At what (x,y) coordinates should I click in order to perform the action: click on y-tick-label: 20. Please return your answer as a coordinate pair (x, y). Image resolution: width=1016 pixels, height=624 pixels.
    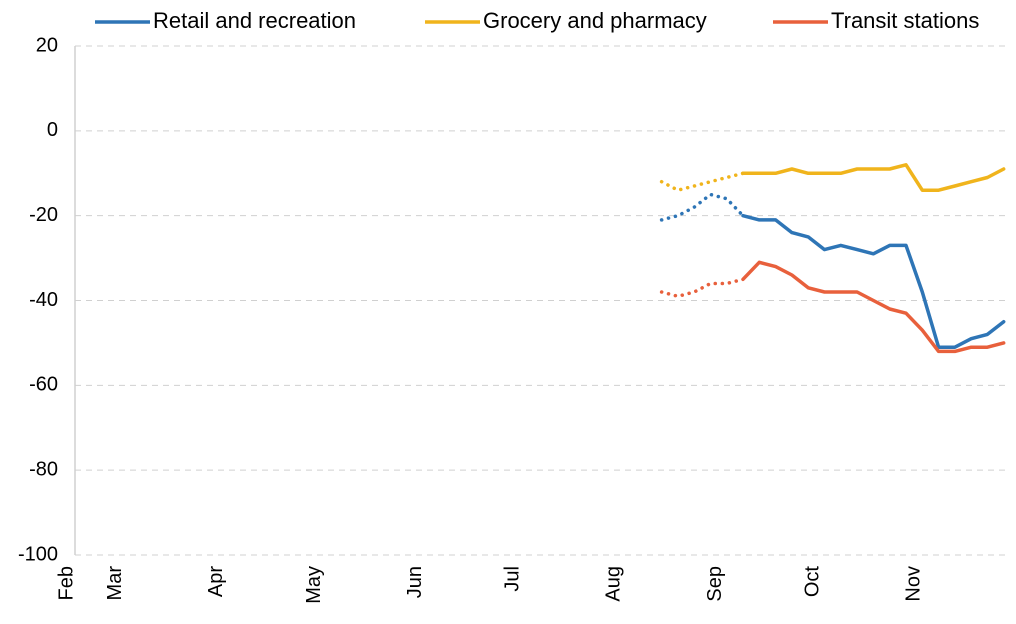
    Looking at the image, I should click on (47, 45).